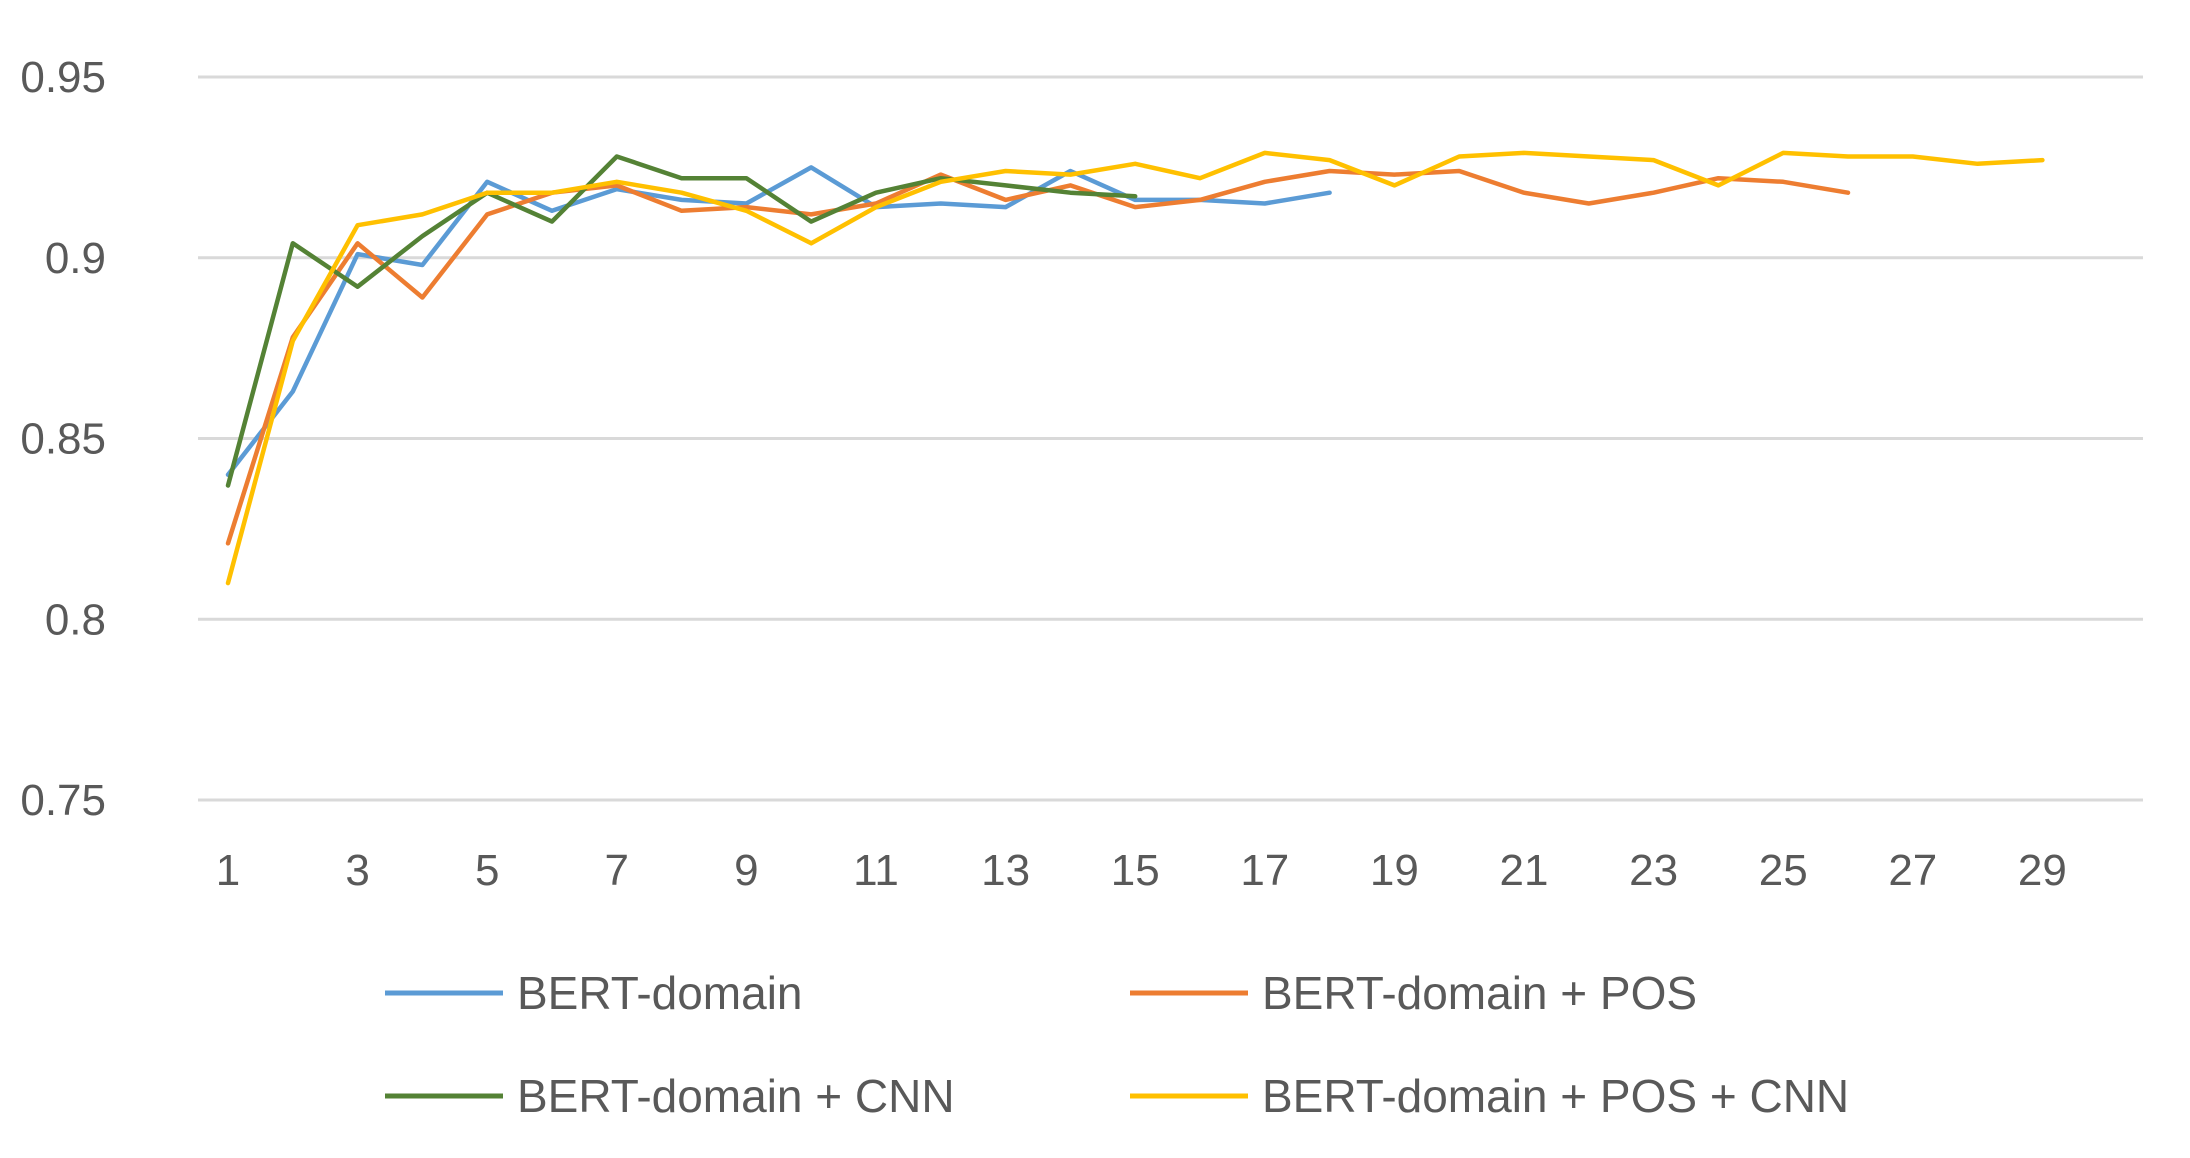 Image resolution: width=2190 pixels, height=1158 pixels. I want to click on y-axis-tick-labels: 0.95 0.9 0.85 0.8 0.75, so click(63, 439).